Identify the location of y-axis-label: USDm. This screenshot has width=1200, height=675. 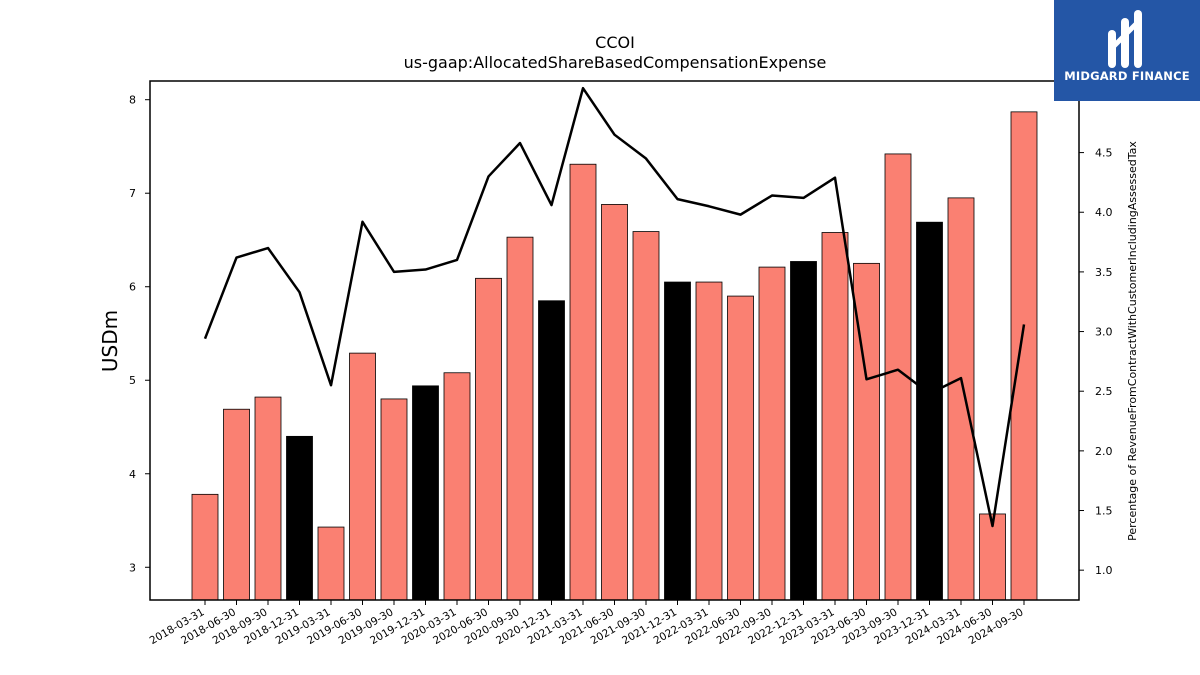
(110, 341).